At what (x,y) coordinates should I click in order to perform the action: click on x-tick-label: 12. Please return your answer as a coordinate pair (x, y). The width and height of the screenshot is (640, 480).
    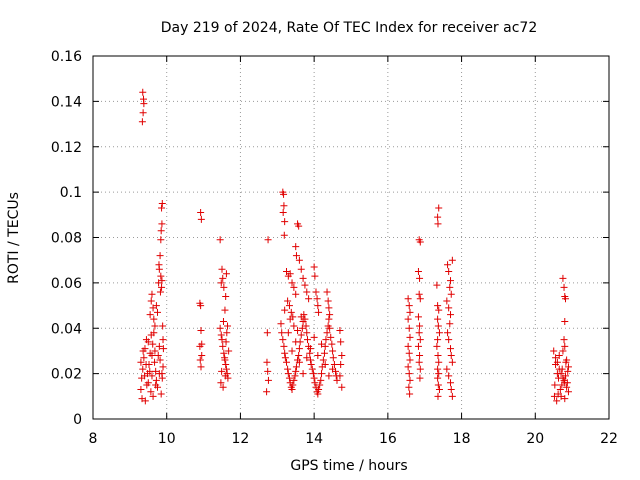
    Looking at the image, I should click on (241, 439).